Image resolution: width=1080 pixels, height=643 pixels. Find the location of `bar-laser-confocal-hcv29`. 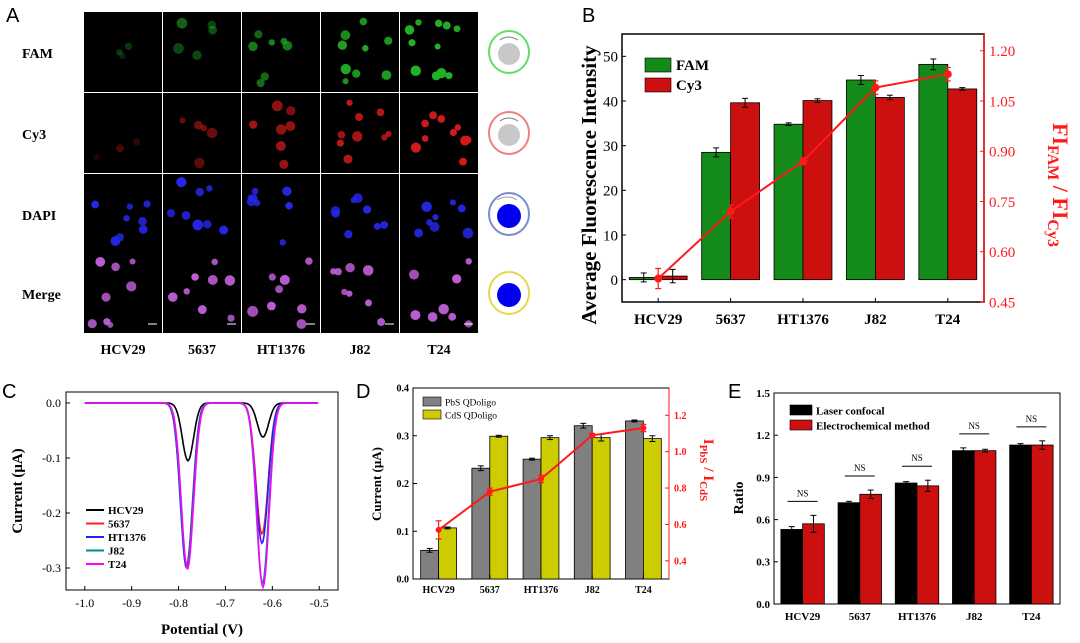

bar-laser-confocal-hcv29 is located at coordinates (792, 567).